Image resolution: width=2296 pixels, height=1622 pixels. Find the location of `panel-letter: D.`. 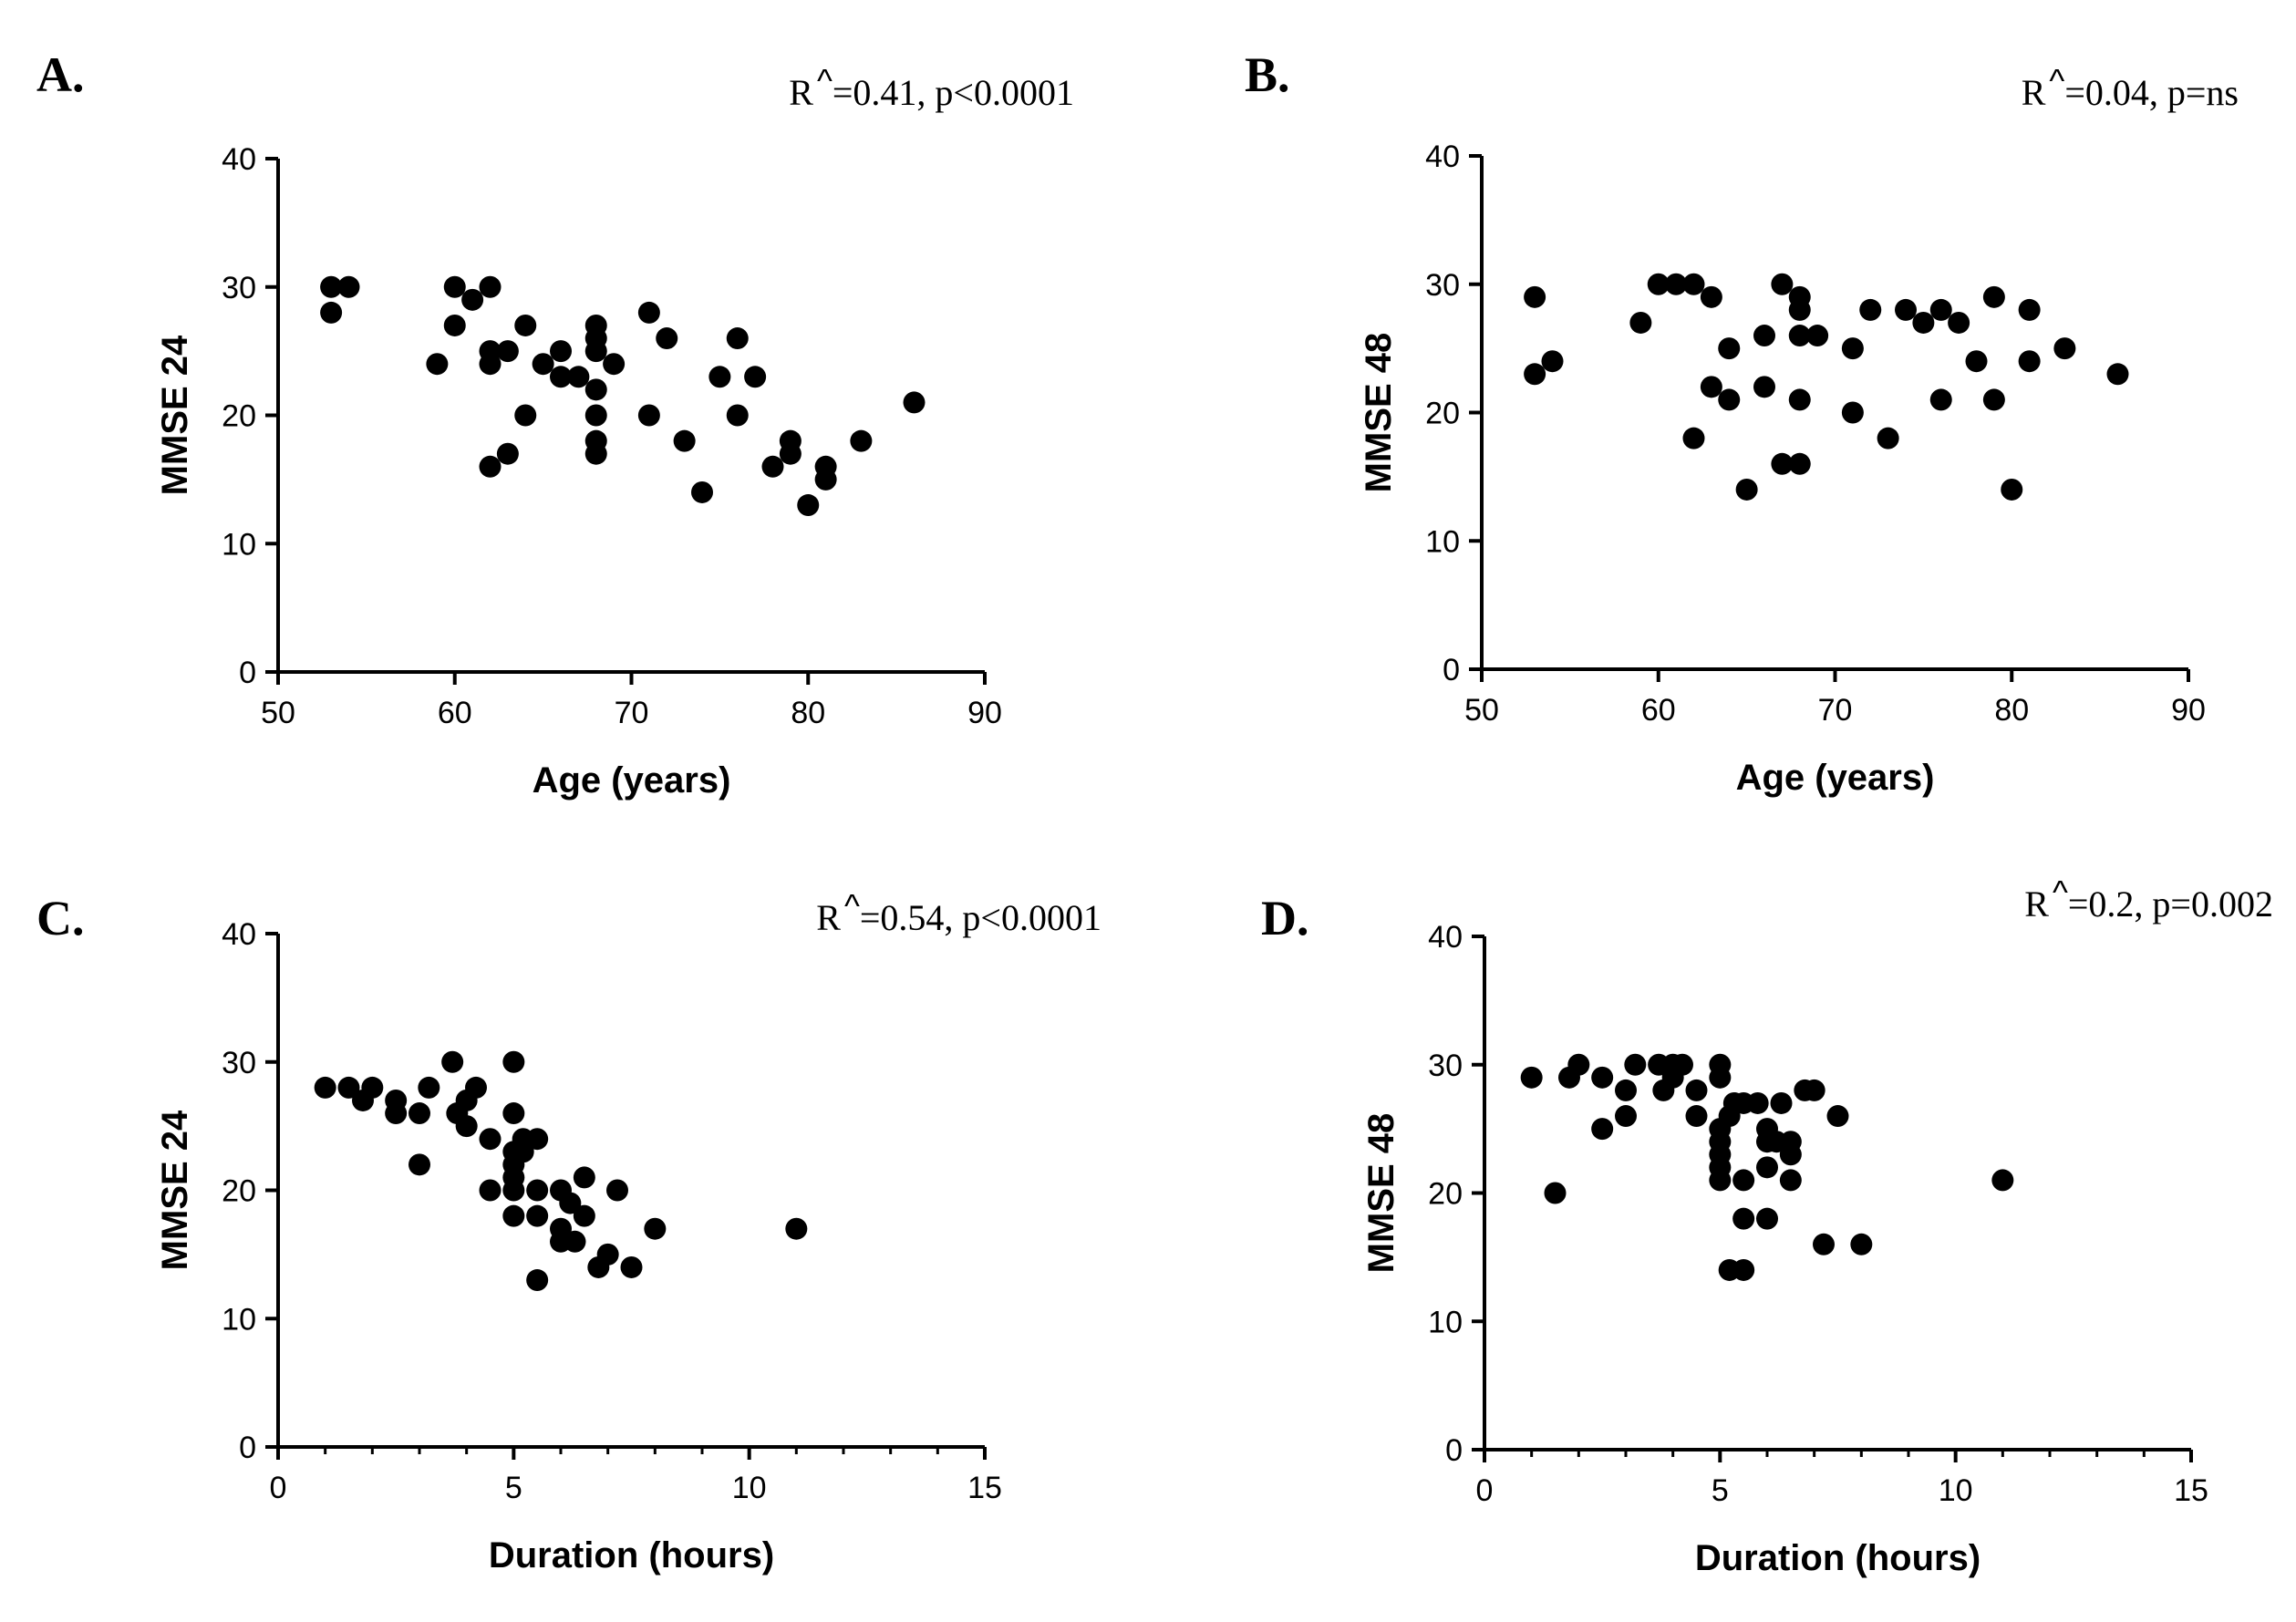

panel-letter: D. is located at coordinates (1285, 918).